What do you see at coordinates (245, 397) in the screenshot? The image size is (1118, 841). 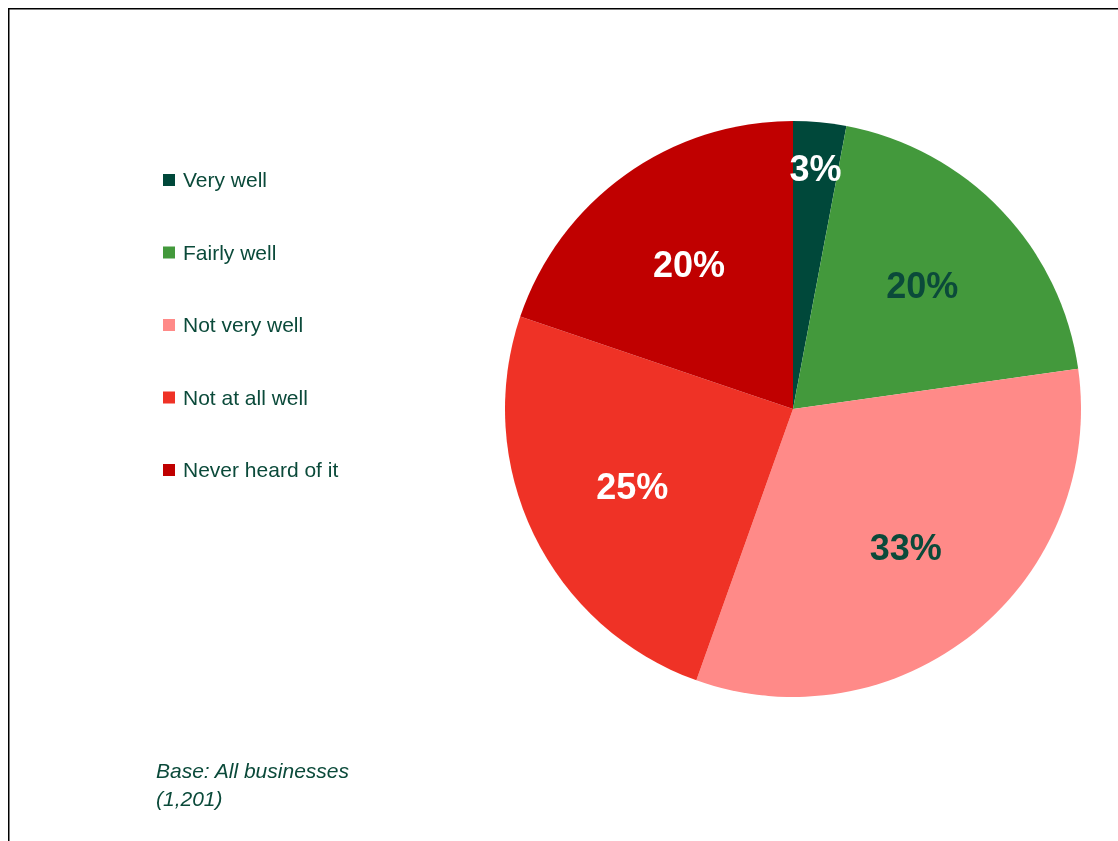 I see `legend-label: Not at all well` at bounding box center [245, 397].